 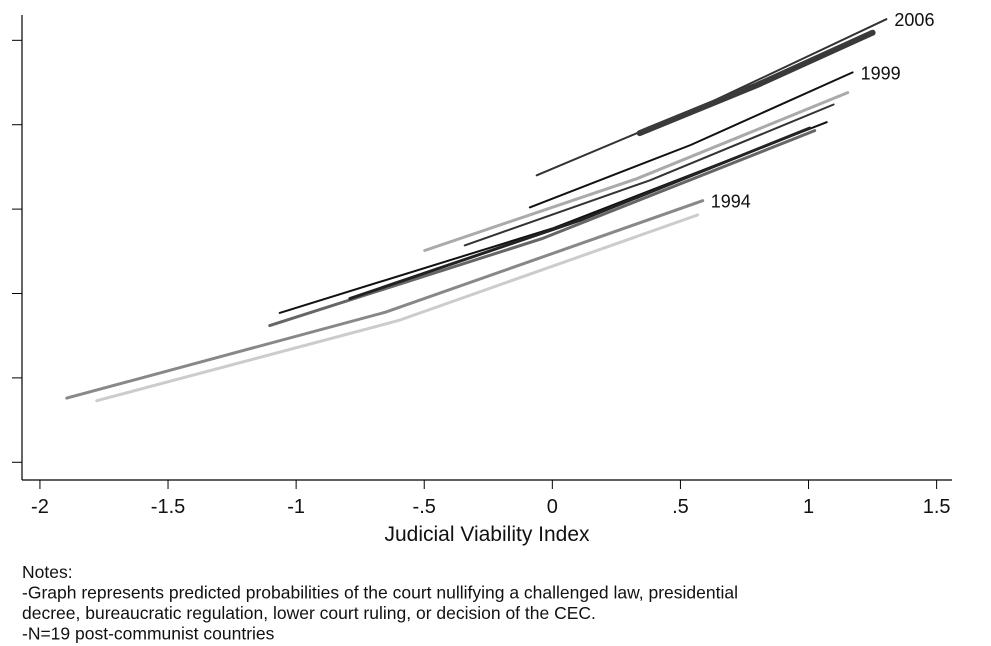 What do you see at coordinates (680, 507) in the screenshot?
I see `x-tick-label: .5` at bounding box center [680, 507].